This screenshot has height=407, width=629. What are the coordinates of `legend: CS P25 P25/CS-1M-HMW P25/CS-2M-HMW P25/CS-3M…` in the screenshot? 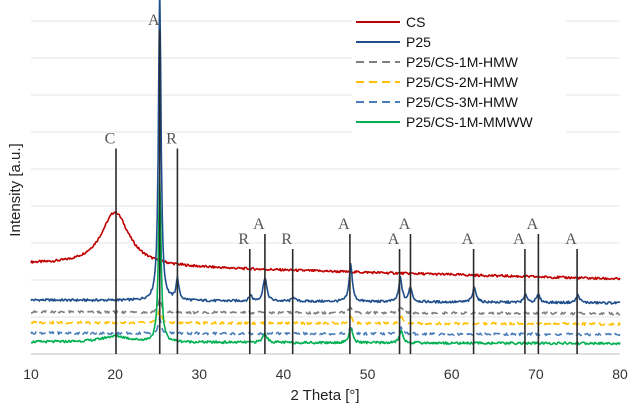 It's located at (459, 72).